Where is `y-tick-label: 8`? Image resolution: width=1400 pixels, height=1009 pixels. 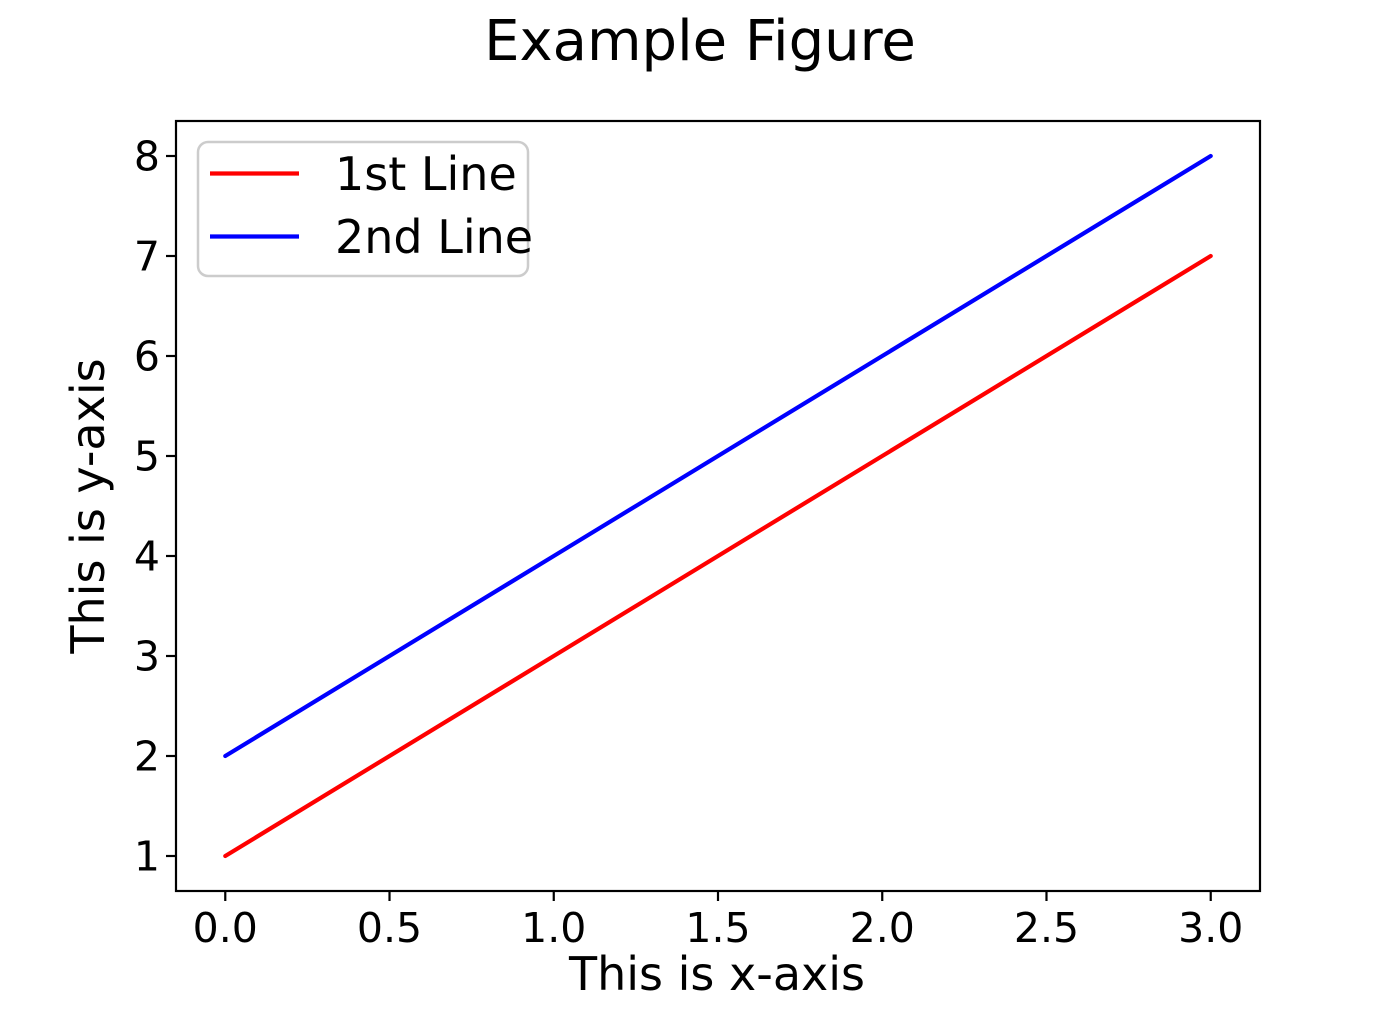 y-tick-label: 8 is located at coordinates (147, 157).